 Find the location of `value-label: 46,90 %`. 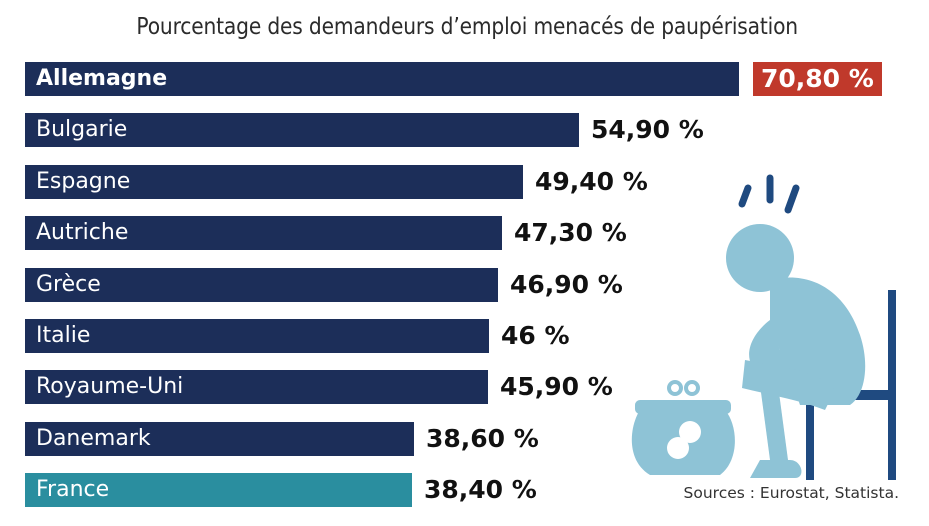

value-label: 46,90 % is located at coordinates (566, 284).